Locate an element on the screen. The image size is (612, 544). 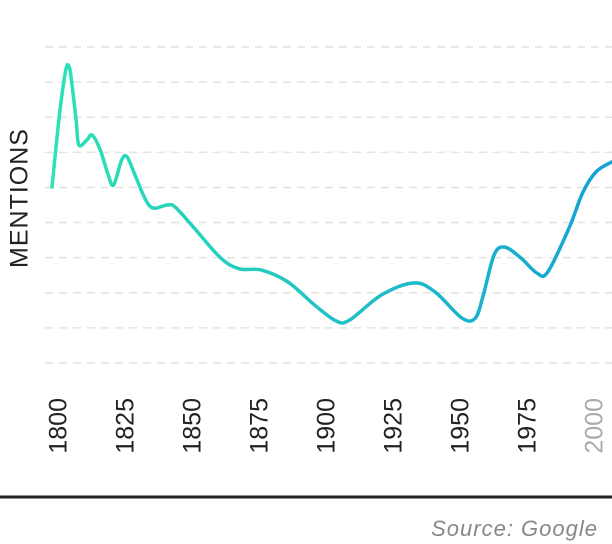
x-tick-label: 1825 is located at coordinates (126, 426).